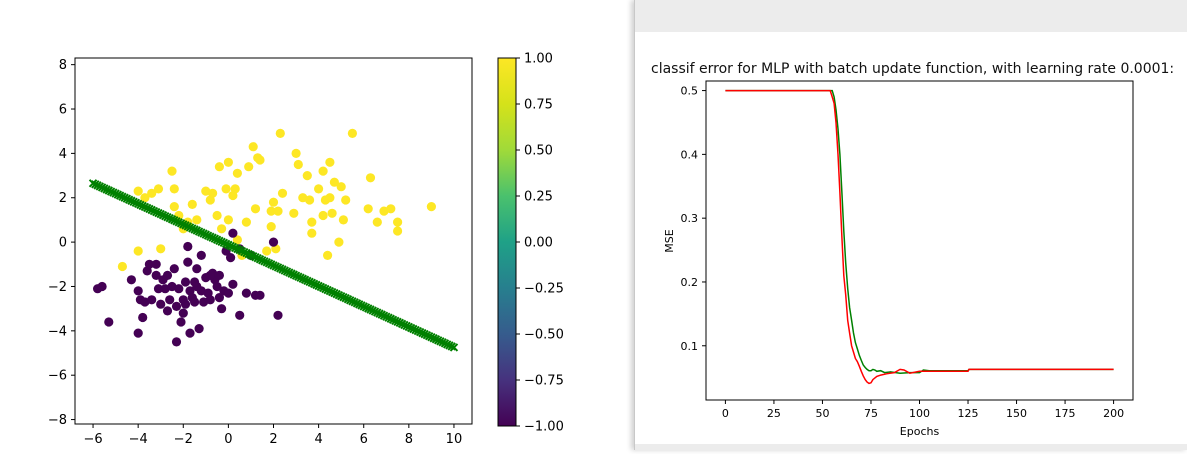 This screenshot has width=1187, height=454. What do you see at coordinates (690, 218) in the screenshot?
I see `y-tick-label: 0.3` at bounding box center [690, 218].